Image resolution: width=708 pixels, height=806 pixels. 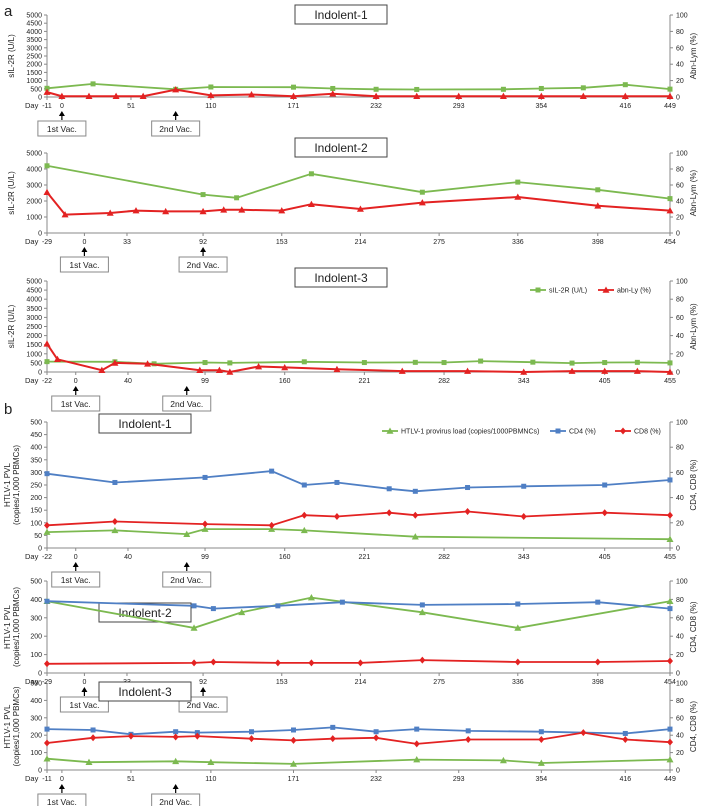 I want to click on x-tick-label: 454, so click(x=670, y=242).